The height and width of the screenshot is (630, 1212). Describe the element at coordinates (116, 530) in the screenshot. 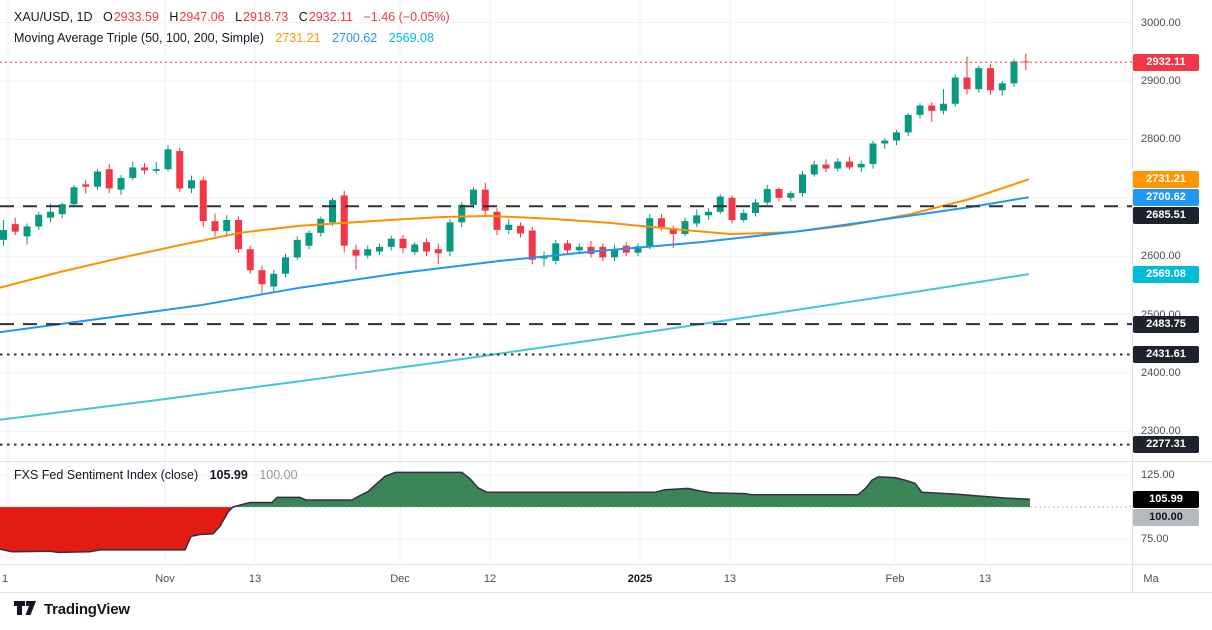

I see `sentiment-area-below` at that location.